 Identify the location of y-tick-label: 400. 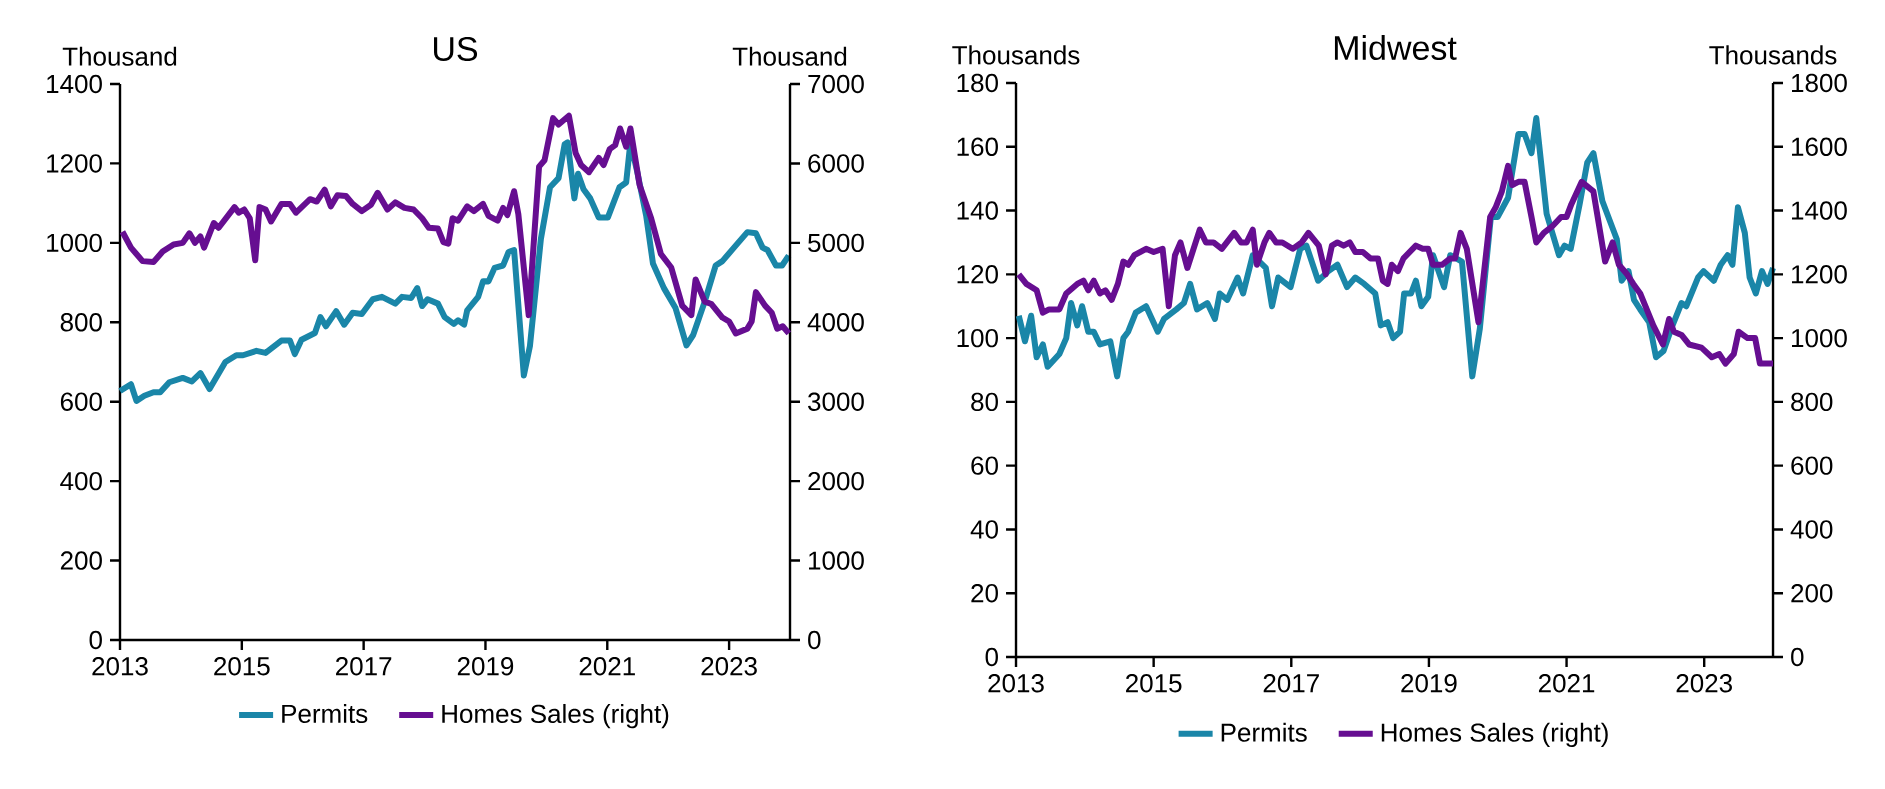
(81, 481).